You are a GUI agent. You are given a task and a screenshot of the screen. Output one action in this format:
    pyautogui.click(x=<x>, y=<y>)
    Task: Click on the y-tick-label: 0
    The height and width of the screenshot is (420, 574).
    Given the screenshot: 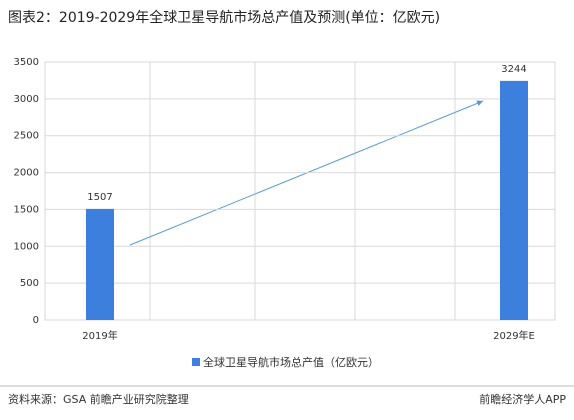 What is the action you would take?
    pyautogui.click(x=36, y=320)
    